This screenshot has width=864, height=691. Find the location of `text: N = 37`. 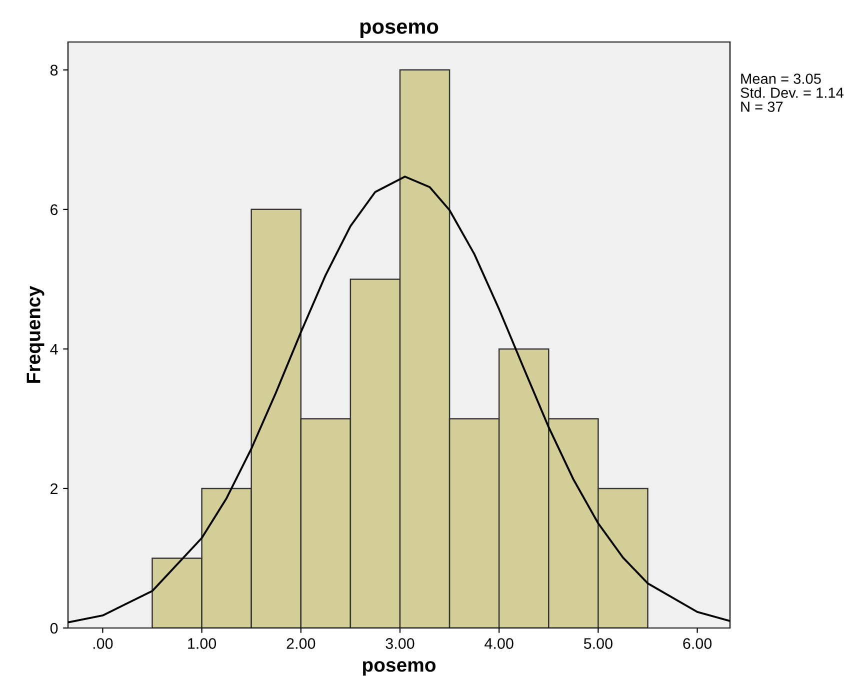

text: N = 37 is located at coordinates (762, 107).